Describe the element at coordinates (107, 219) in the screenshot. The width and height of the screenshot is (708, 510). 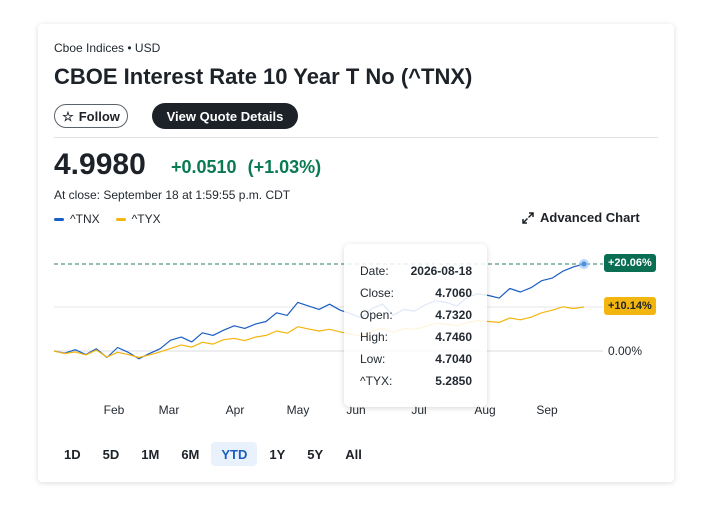
I see `chart-legend: ^TNX ^TYX` at that location.